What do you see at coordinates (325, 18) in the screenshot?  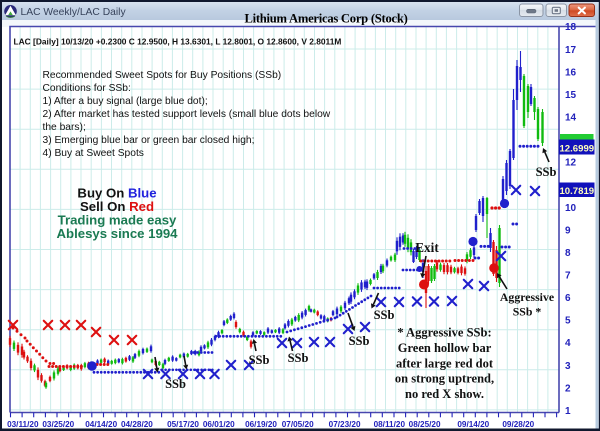 I see `svg-text: Lithium Americas Corp (Stock)` at bounding box center [325, 18].